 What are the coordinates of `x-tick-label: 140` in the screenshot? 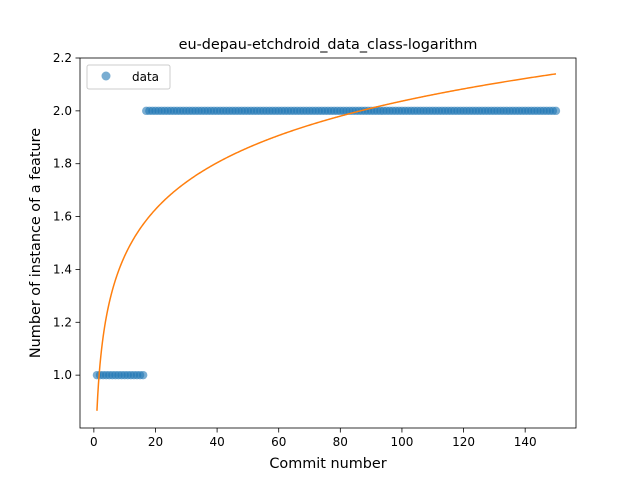 It's located at (525, 442).